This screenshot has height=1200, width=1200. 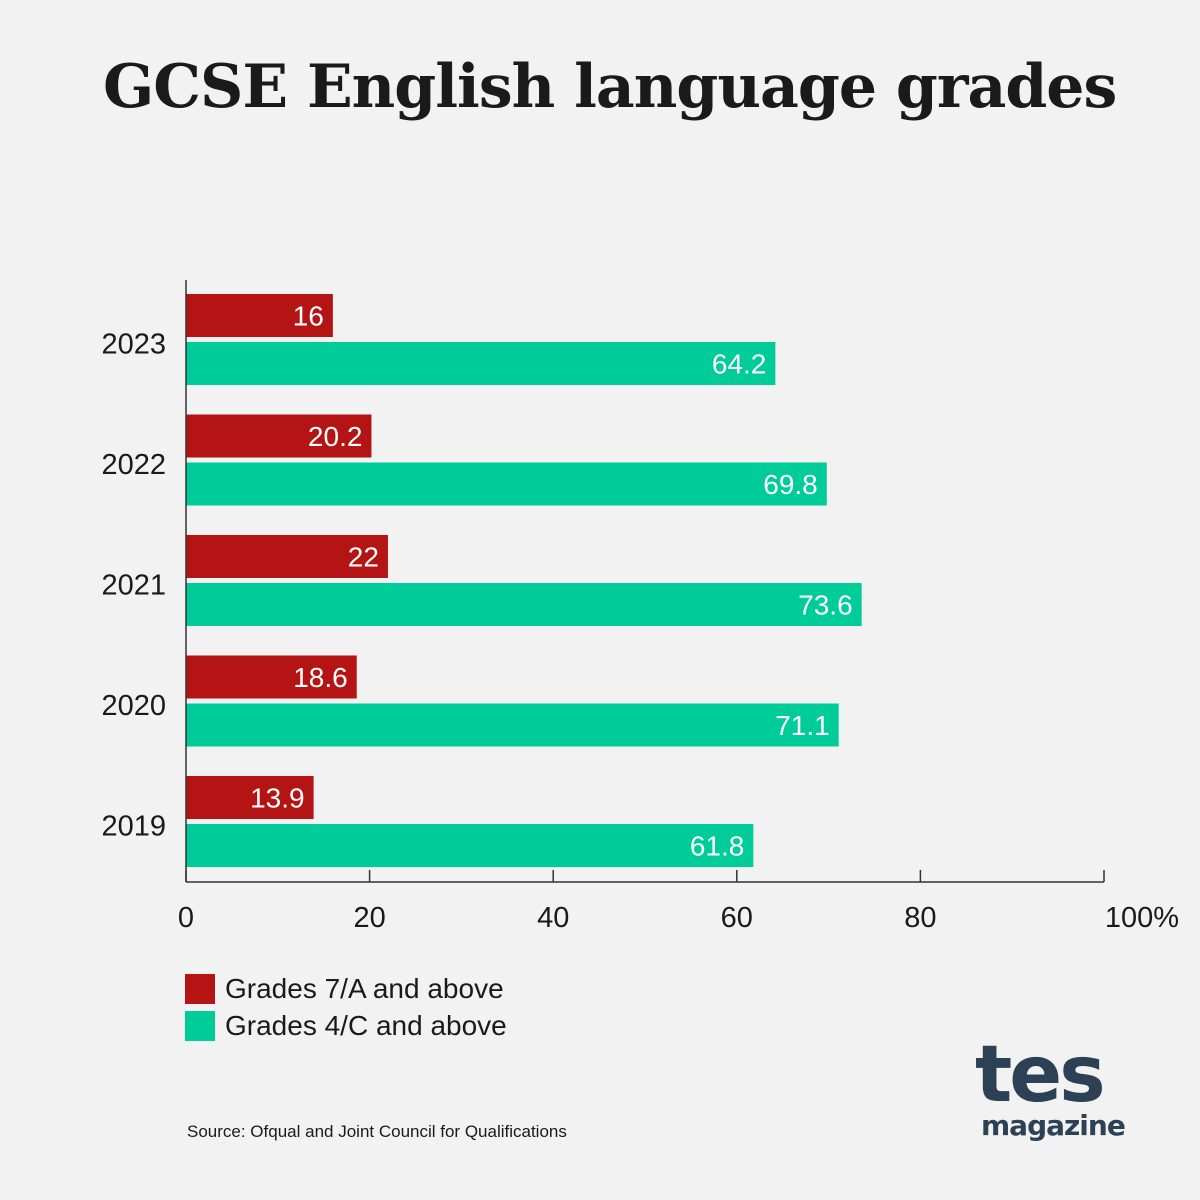 I want to click on y-category-label: 2020, so click(x=133, y=706).